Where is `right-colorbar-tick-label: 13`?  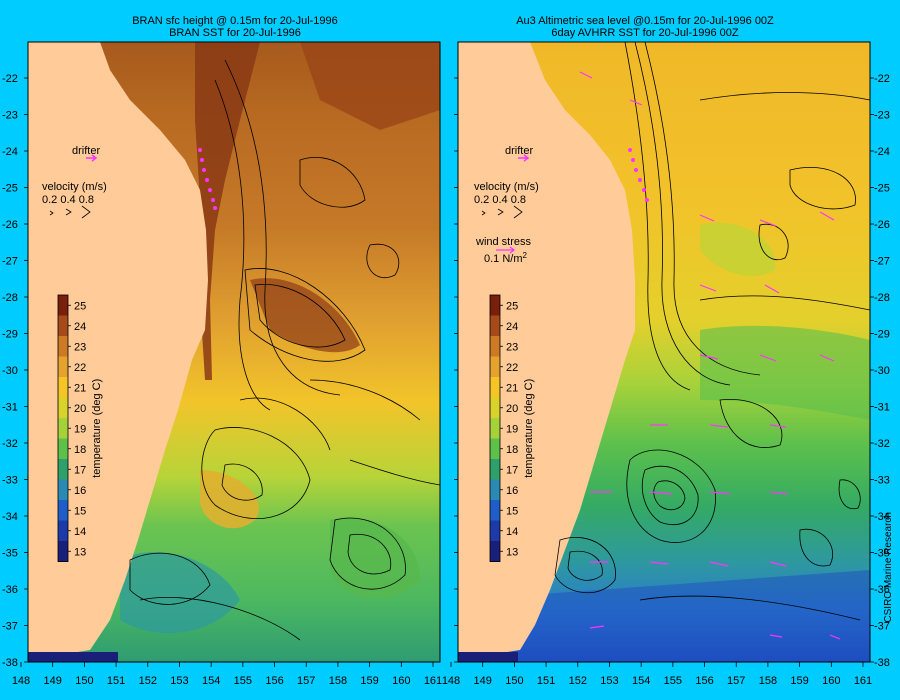 right-colorbar-tick-label: 13 is located at coordinates (512, 552).